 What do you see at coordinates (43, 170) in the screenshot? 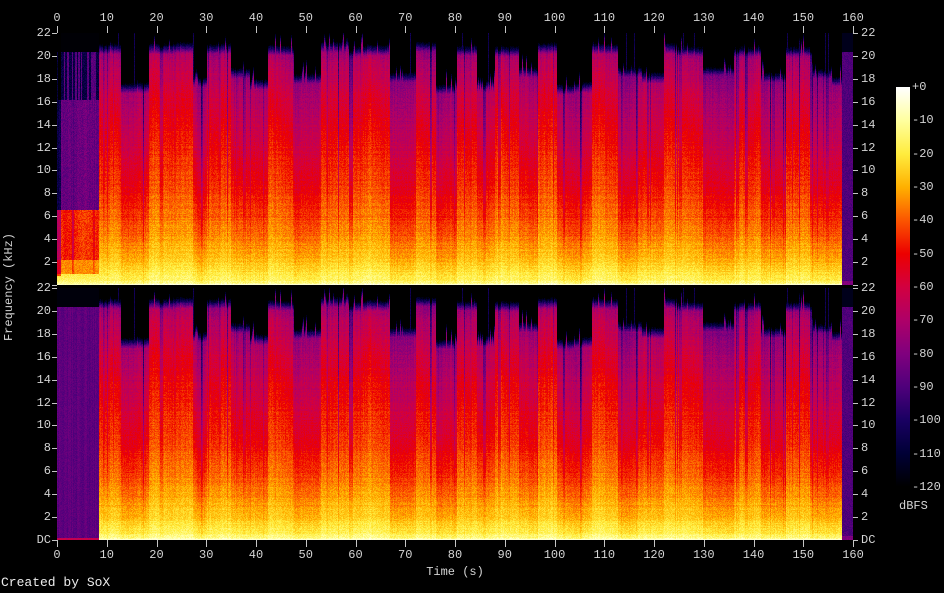
I see `freq-ch1-label-left: 10` at bounding box center [43, 170].